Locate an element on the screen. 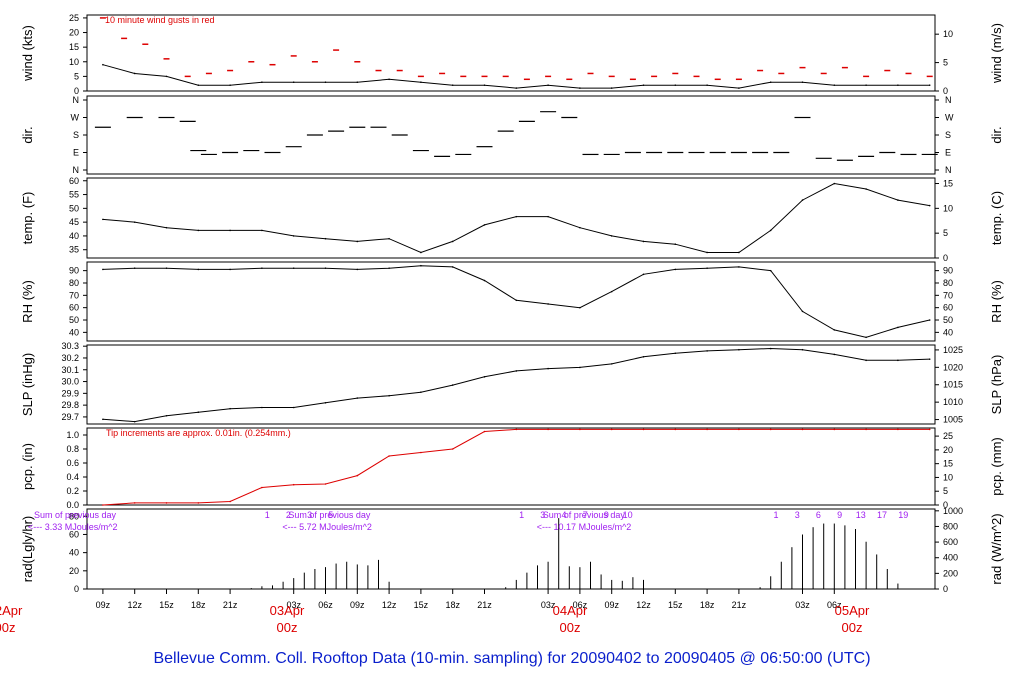 Image resolution: width=1024 pixels, height=700 pixels. panel-frame-dir is located at coordinates (511, 135).